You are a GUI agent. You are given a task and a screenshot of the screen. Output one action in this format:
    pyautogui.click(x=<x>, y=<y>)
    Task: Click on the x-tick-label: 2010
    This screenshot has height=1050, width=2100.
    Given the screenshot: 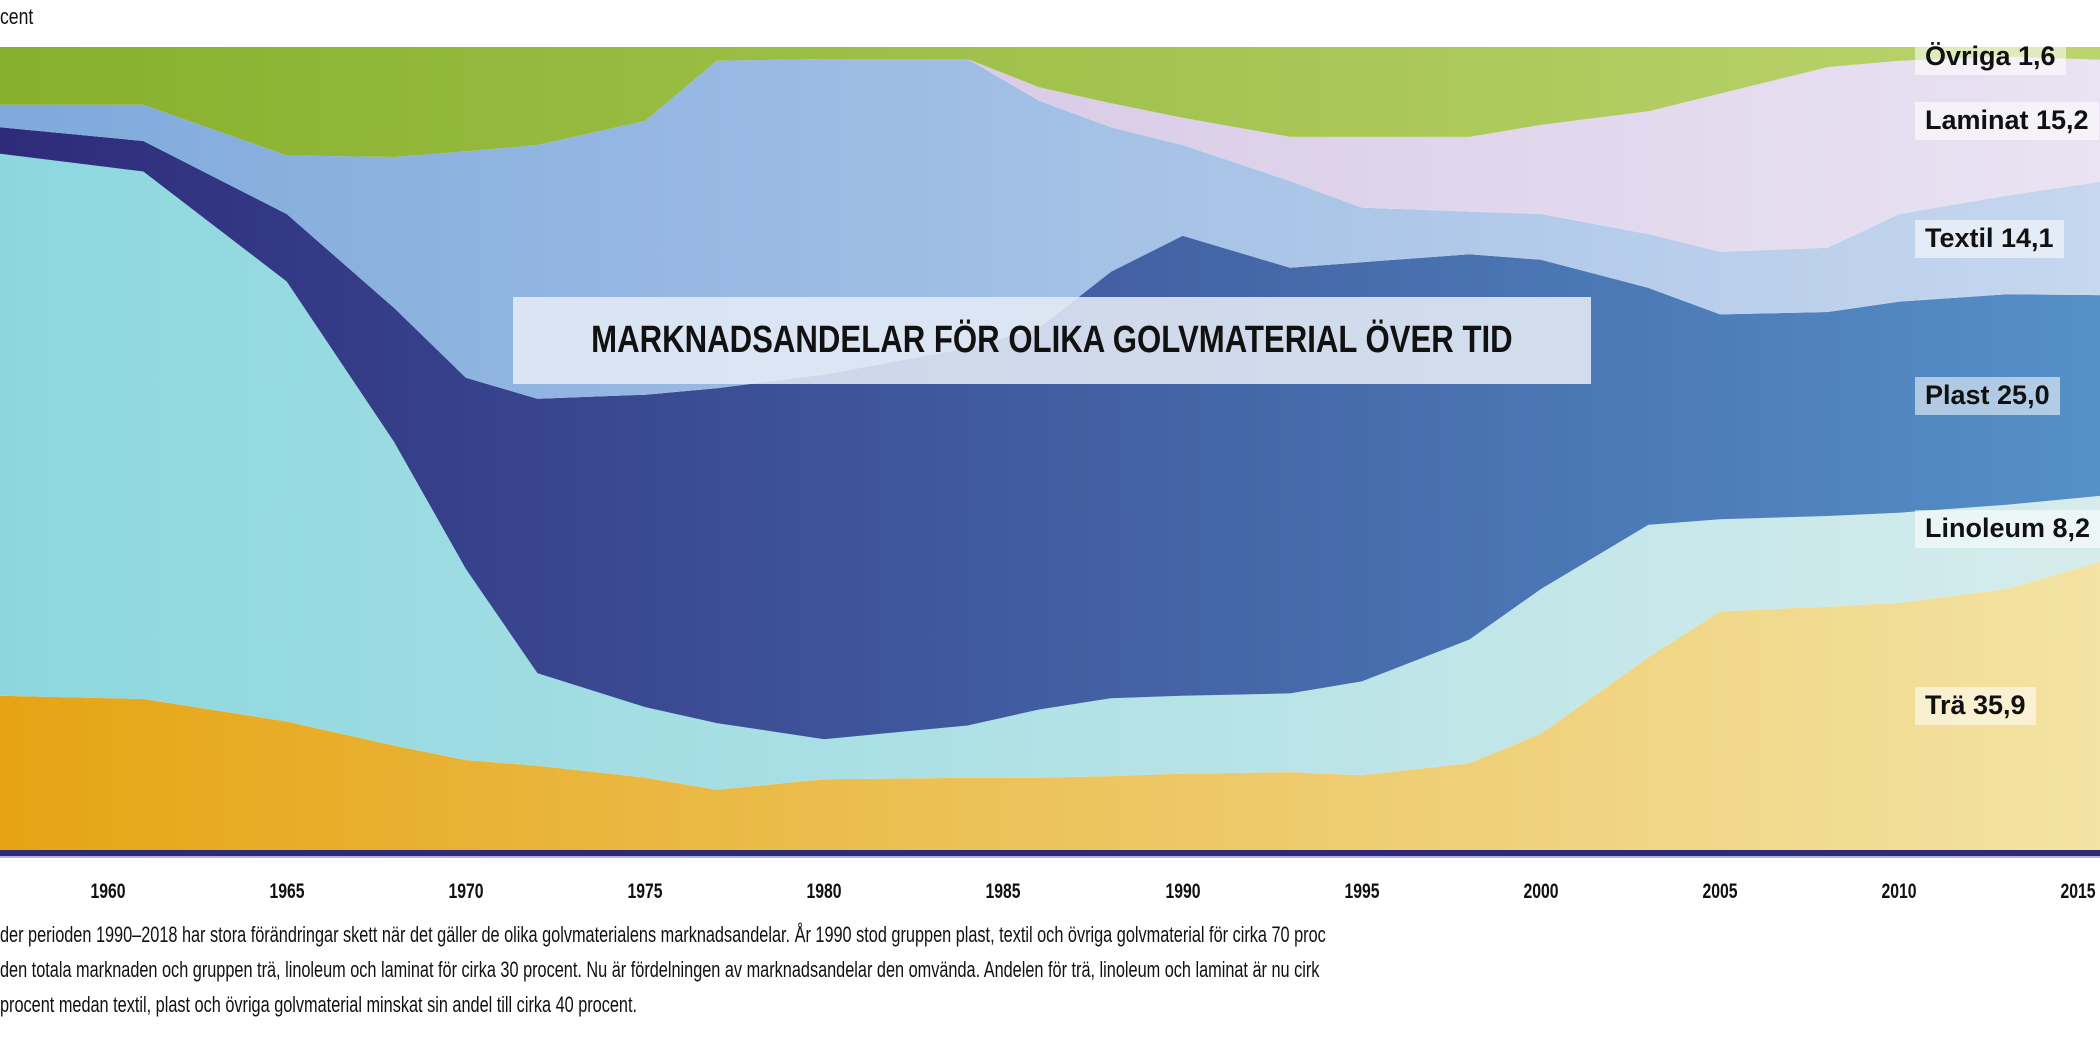 What is the action you would take?
    pyautogui.click(x=1899, y=891)
    